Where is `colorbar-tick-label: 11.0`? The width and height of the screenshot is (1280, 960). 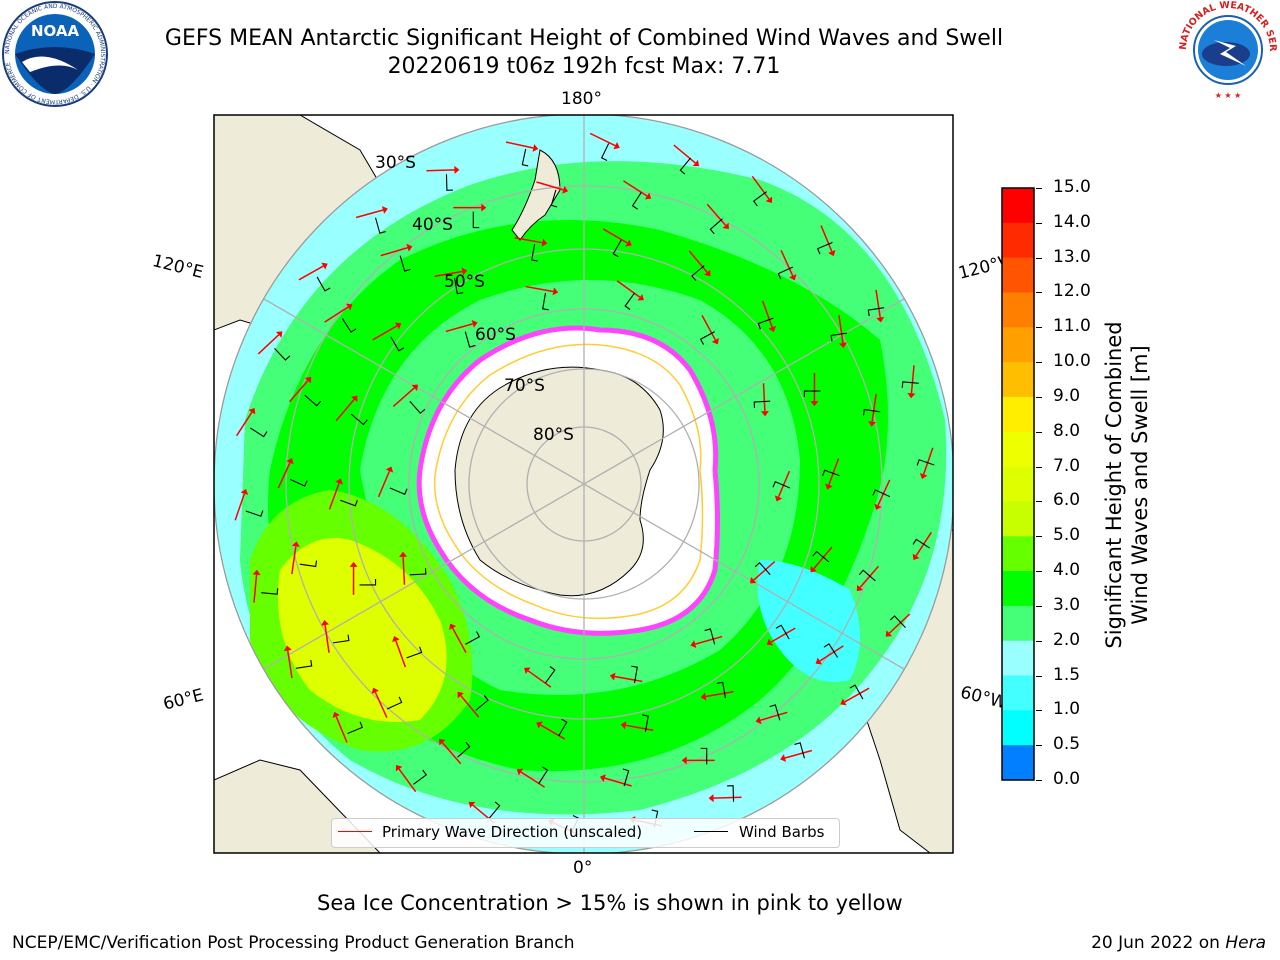 colorbar-tick-label: 11.0 is located at coordinates (1072, 326).